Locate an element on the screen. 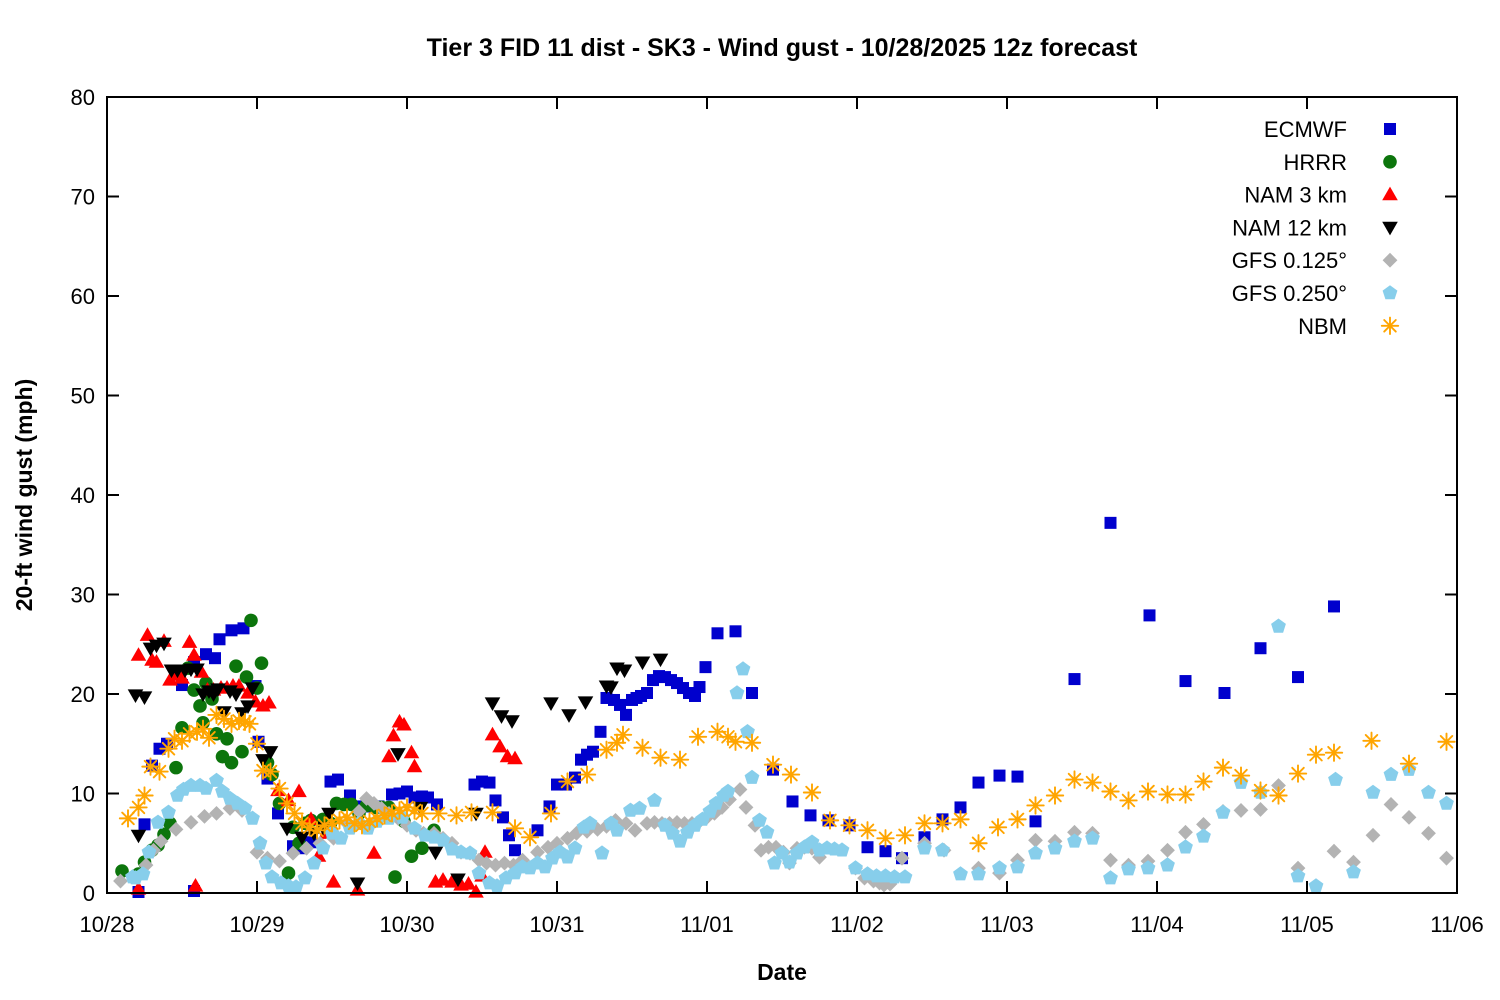  y-tick-label: 80 is located at coordinates (83, 97).